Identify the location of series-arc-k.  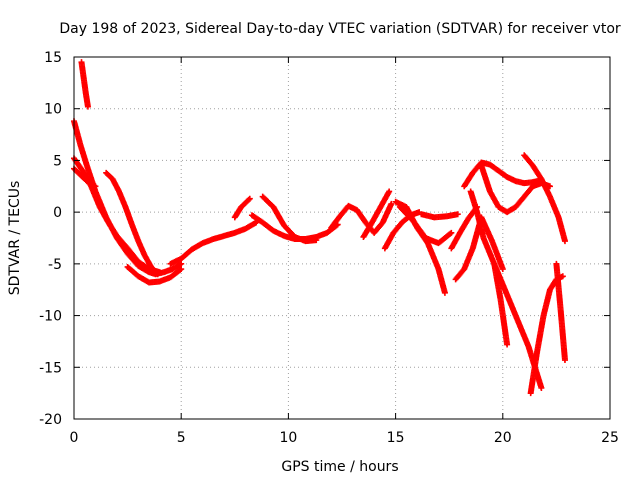
(361, 218).